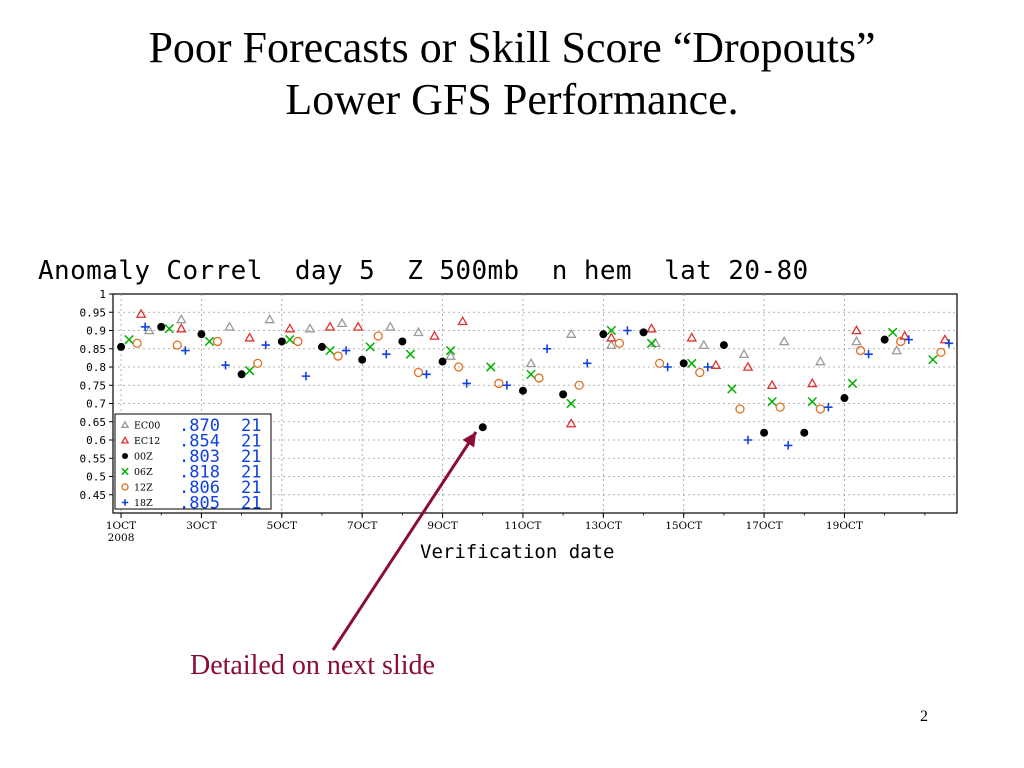 This screenshot has width=1024, height=768. I want to click on series-06z, so click(531, 366).